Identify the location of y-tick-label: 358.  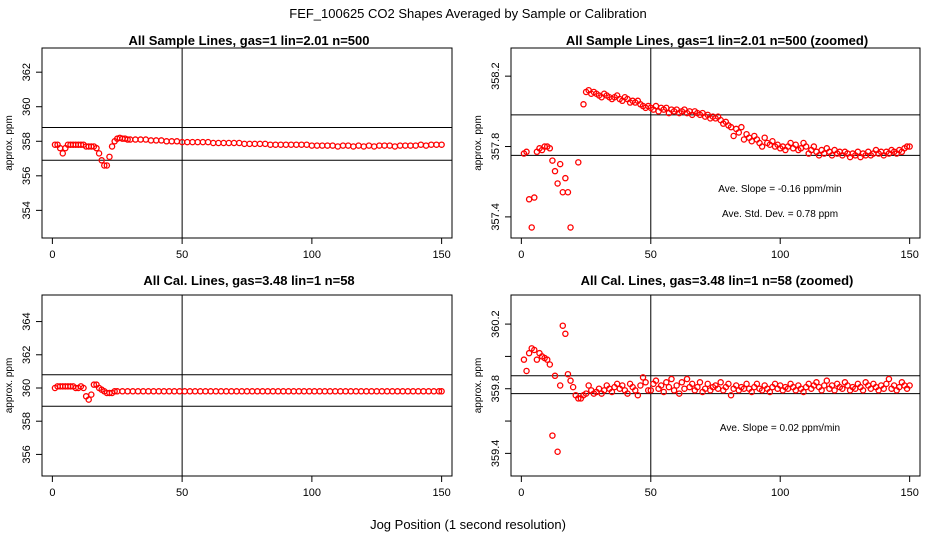
(27, 141).